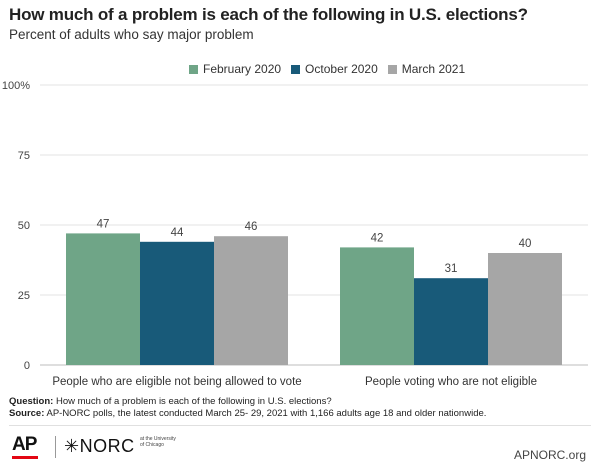  Describe the element at coordinates (25, 457) in the screenshot. I see `ap-logo-underline` at that location.